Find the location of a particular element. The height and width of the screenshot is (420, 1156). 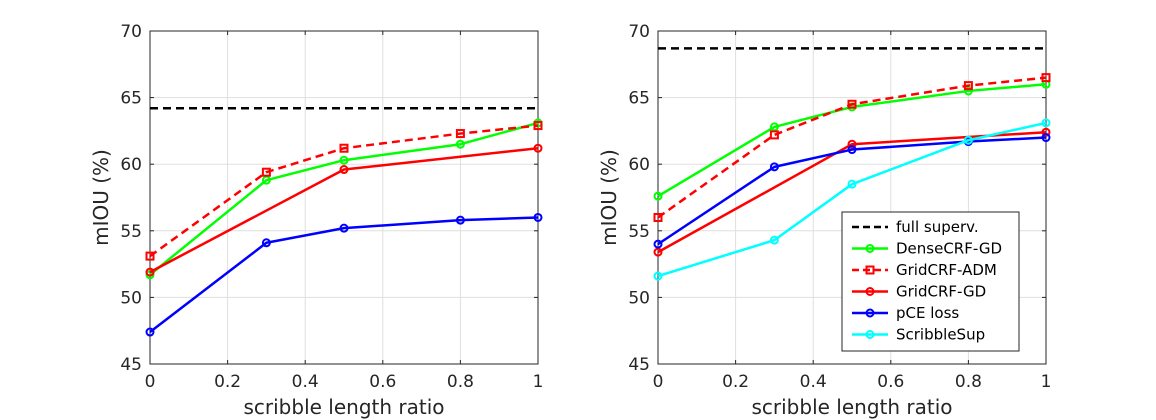

series-gridcrf_gd is located at coordinates (344, 210).